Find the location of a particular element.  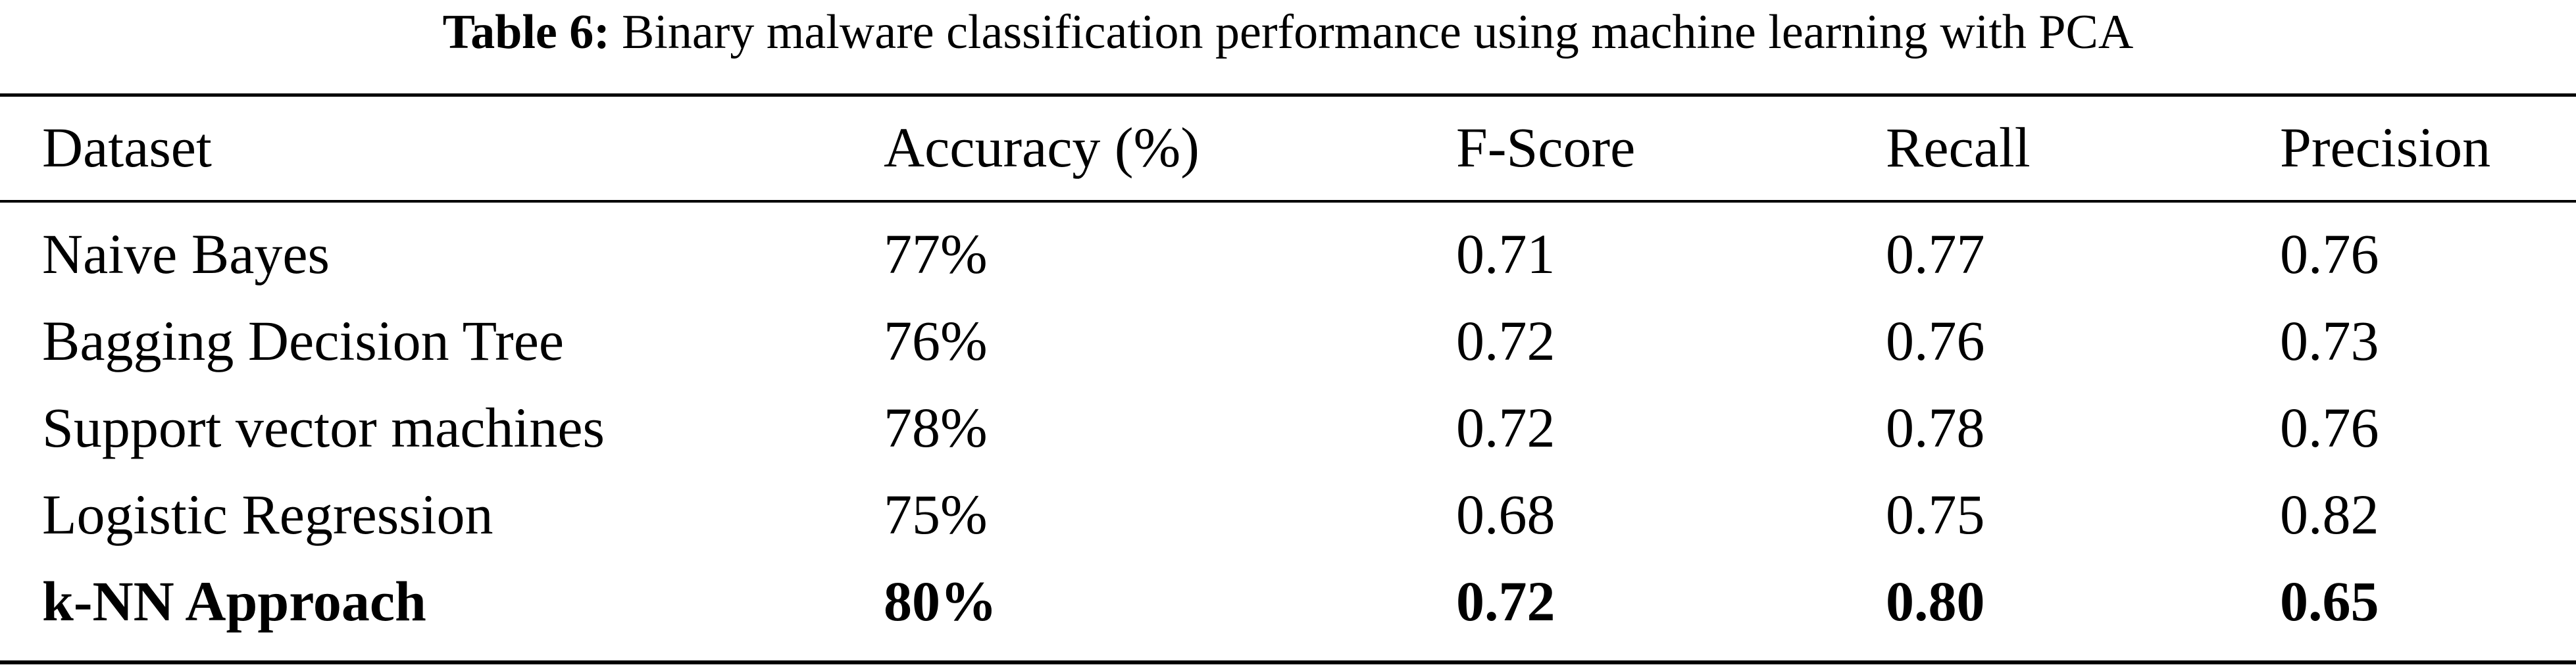

cell-dataset: Bagging Decision Tree is located at coordinates (303, 340).